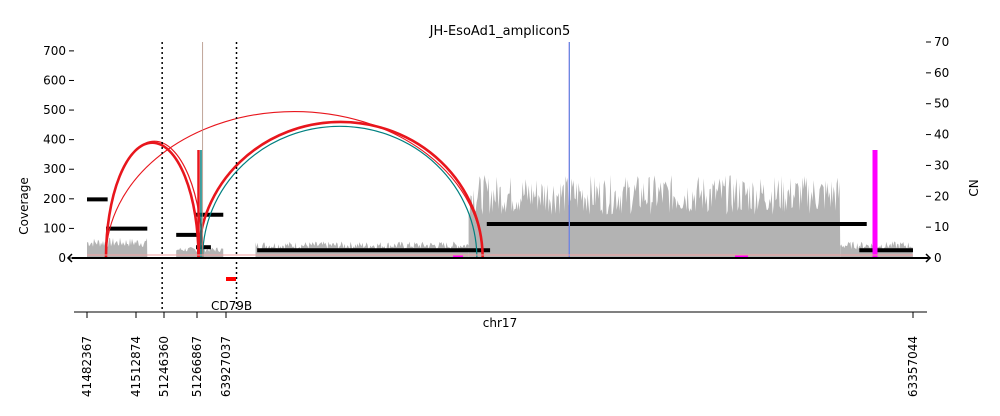 This screenshot has width=1000, height=416. Describe the element at coordinates (913, 366) in the screenshot. I see `x-tick-label: 63357044` at that location.